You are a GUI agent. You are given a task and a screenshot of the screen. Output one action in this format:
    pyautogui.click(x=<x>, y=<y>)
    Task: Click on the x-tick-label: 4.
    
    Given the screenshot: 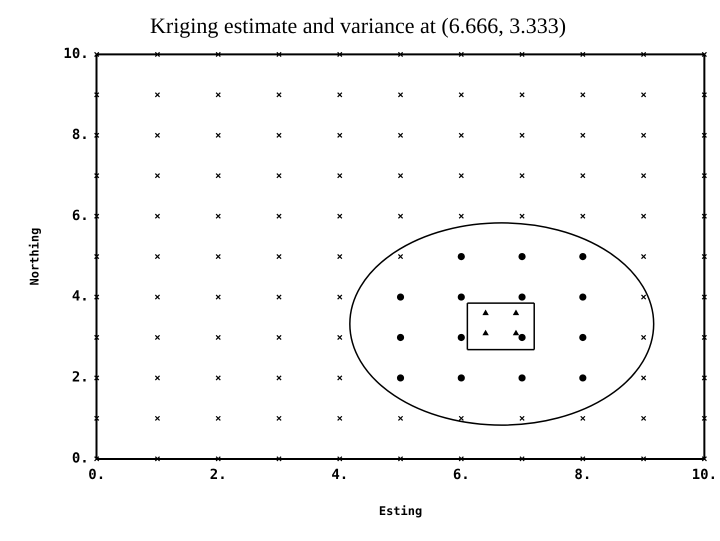 What is the action you would take?
    pyautogui.click(x=339, y=474)
    